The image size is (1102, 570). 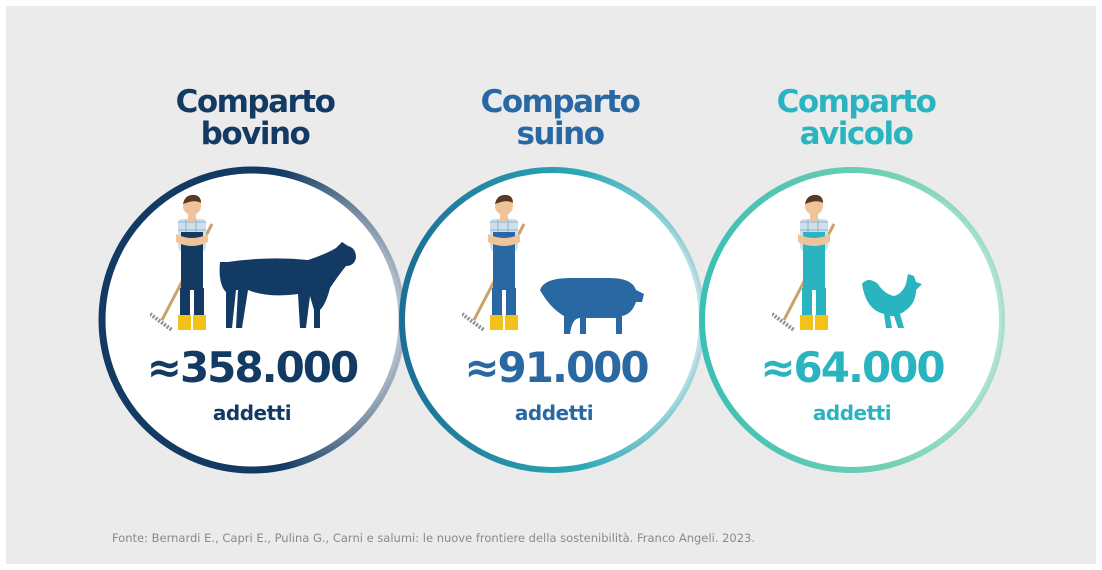 I want to click on value: ≈358.000, so click(x=252, y=367).